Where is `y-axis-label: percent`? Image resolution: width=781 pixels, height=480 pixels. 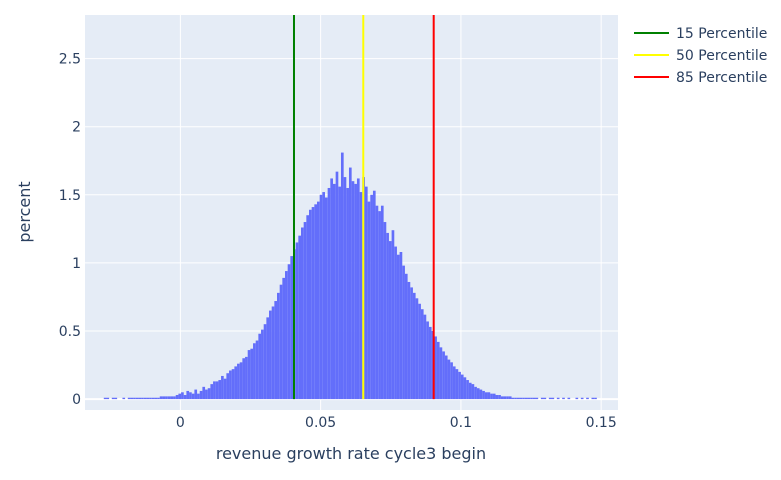
y-axis-label: percent is located at coordinates (24, 211).